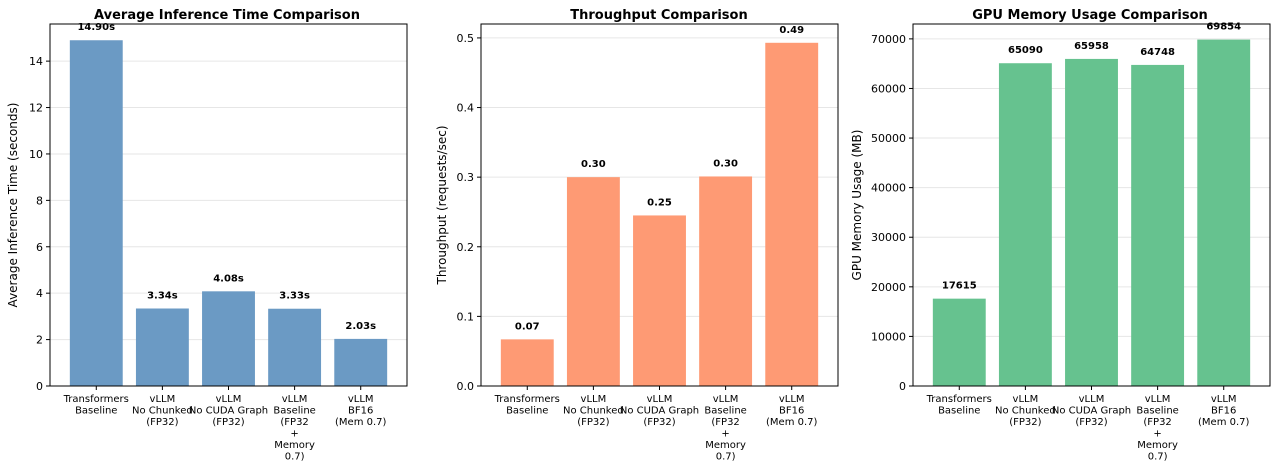 Image resolution: width=1280 pixels, height=468 pixels. What do you see at coordinates (39, 293) in the screenshot?
I see `y-tick-label: 4` at bounding box center [39, 293].